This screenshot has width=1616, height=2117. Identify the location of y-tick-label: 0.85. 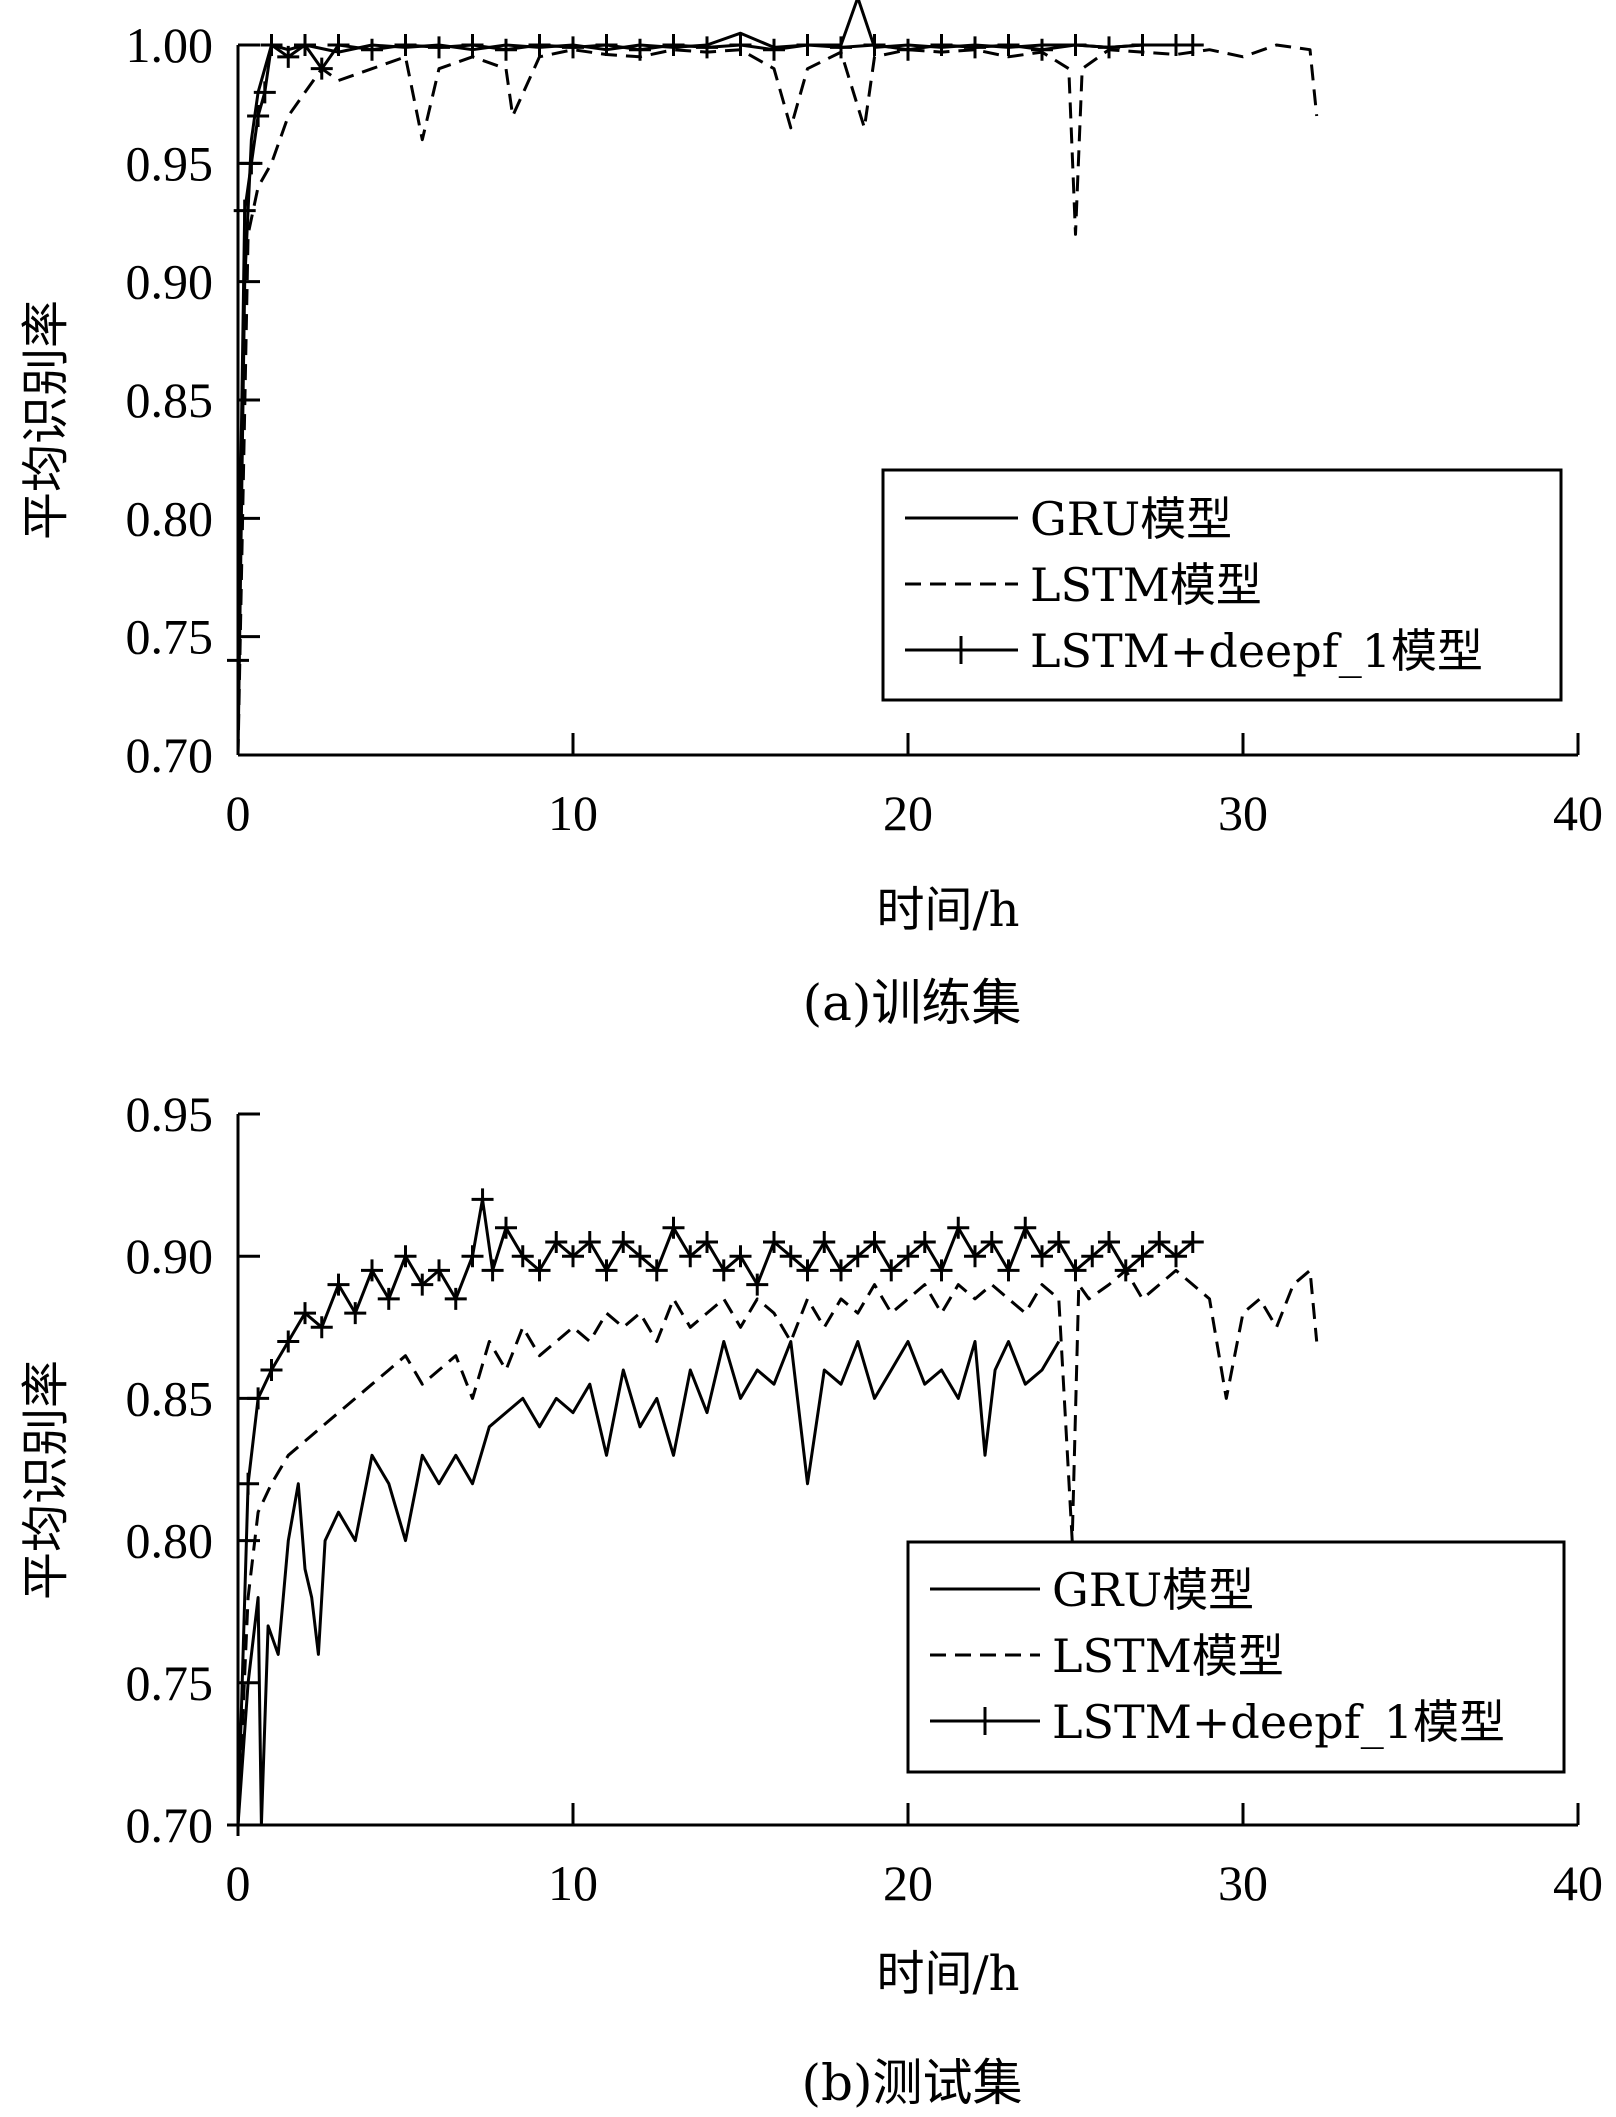
(170, 400).